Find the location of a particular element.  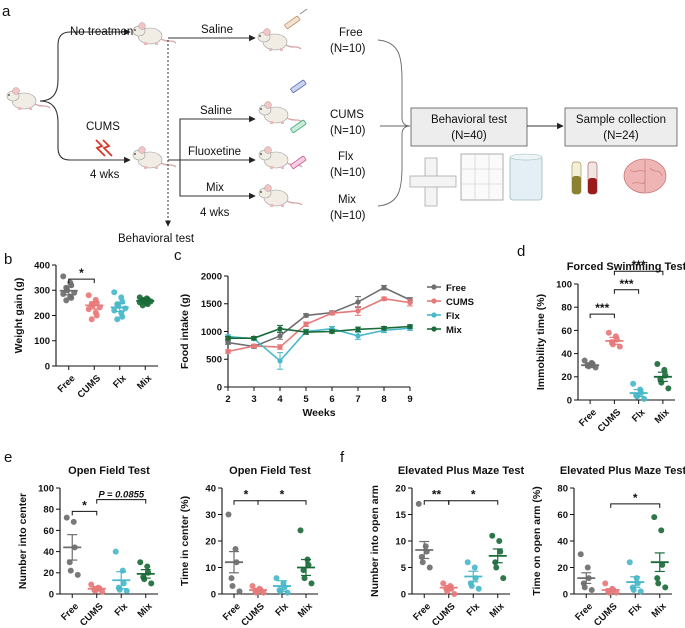

mouse-icon-cums is located at coordinates (154, 157).